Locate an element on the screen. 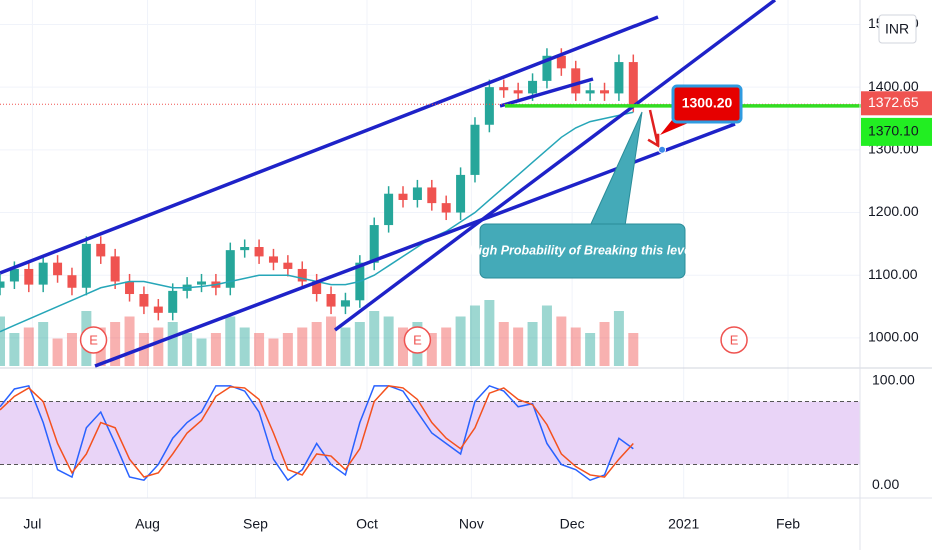  x-tick-label: Oct is located at coordinates (367, 524).